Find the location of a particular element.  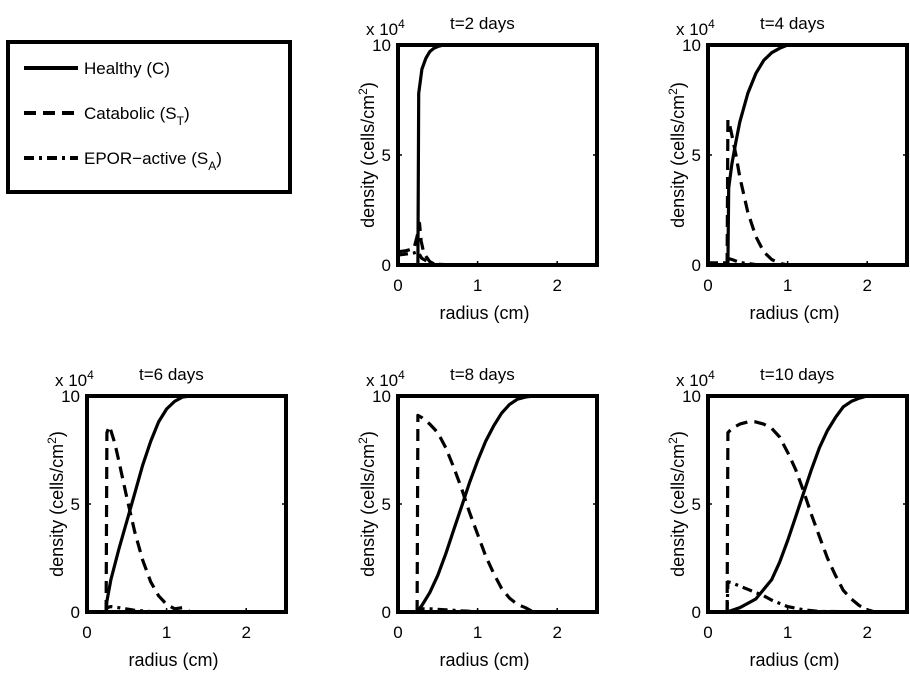

legend-label-solid: Healthy (C) is located at coordinates (127, 68).